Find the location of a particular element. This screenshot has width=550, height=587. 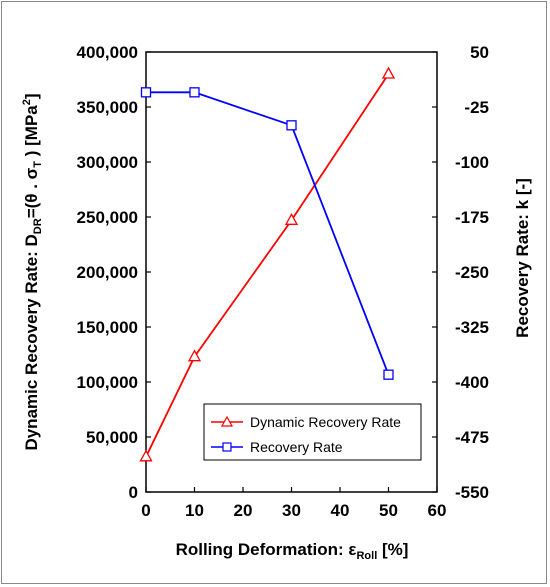

x-tick-label: 40 is located at coordinates (340, 510).